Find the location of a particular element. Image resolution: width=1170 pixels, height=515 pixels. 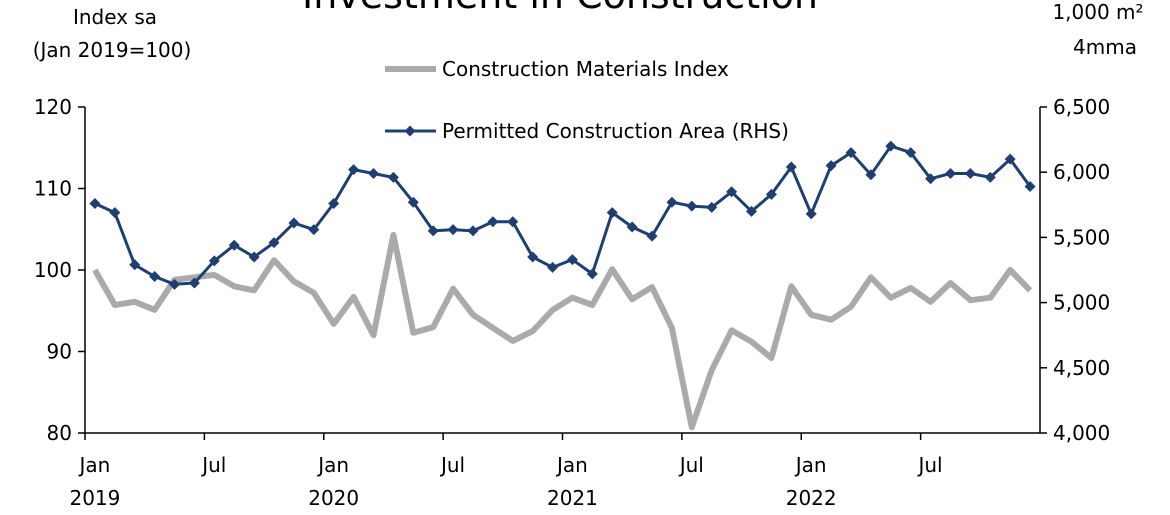

y2-tick-label: 5,500 is located at coordinates (1081, 237).